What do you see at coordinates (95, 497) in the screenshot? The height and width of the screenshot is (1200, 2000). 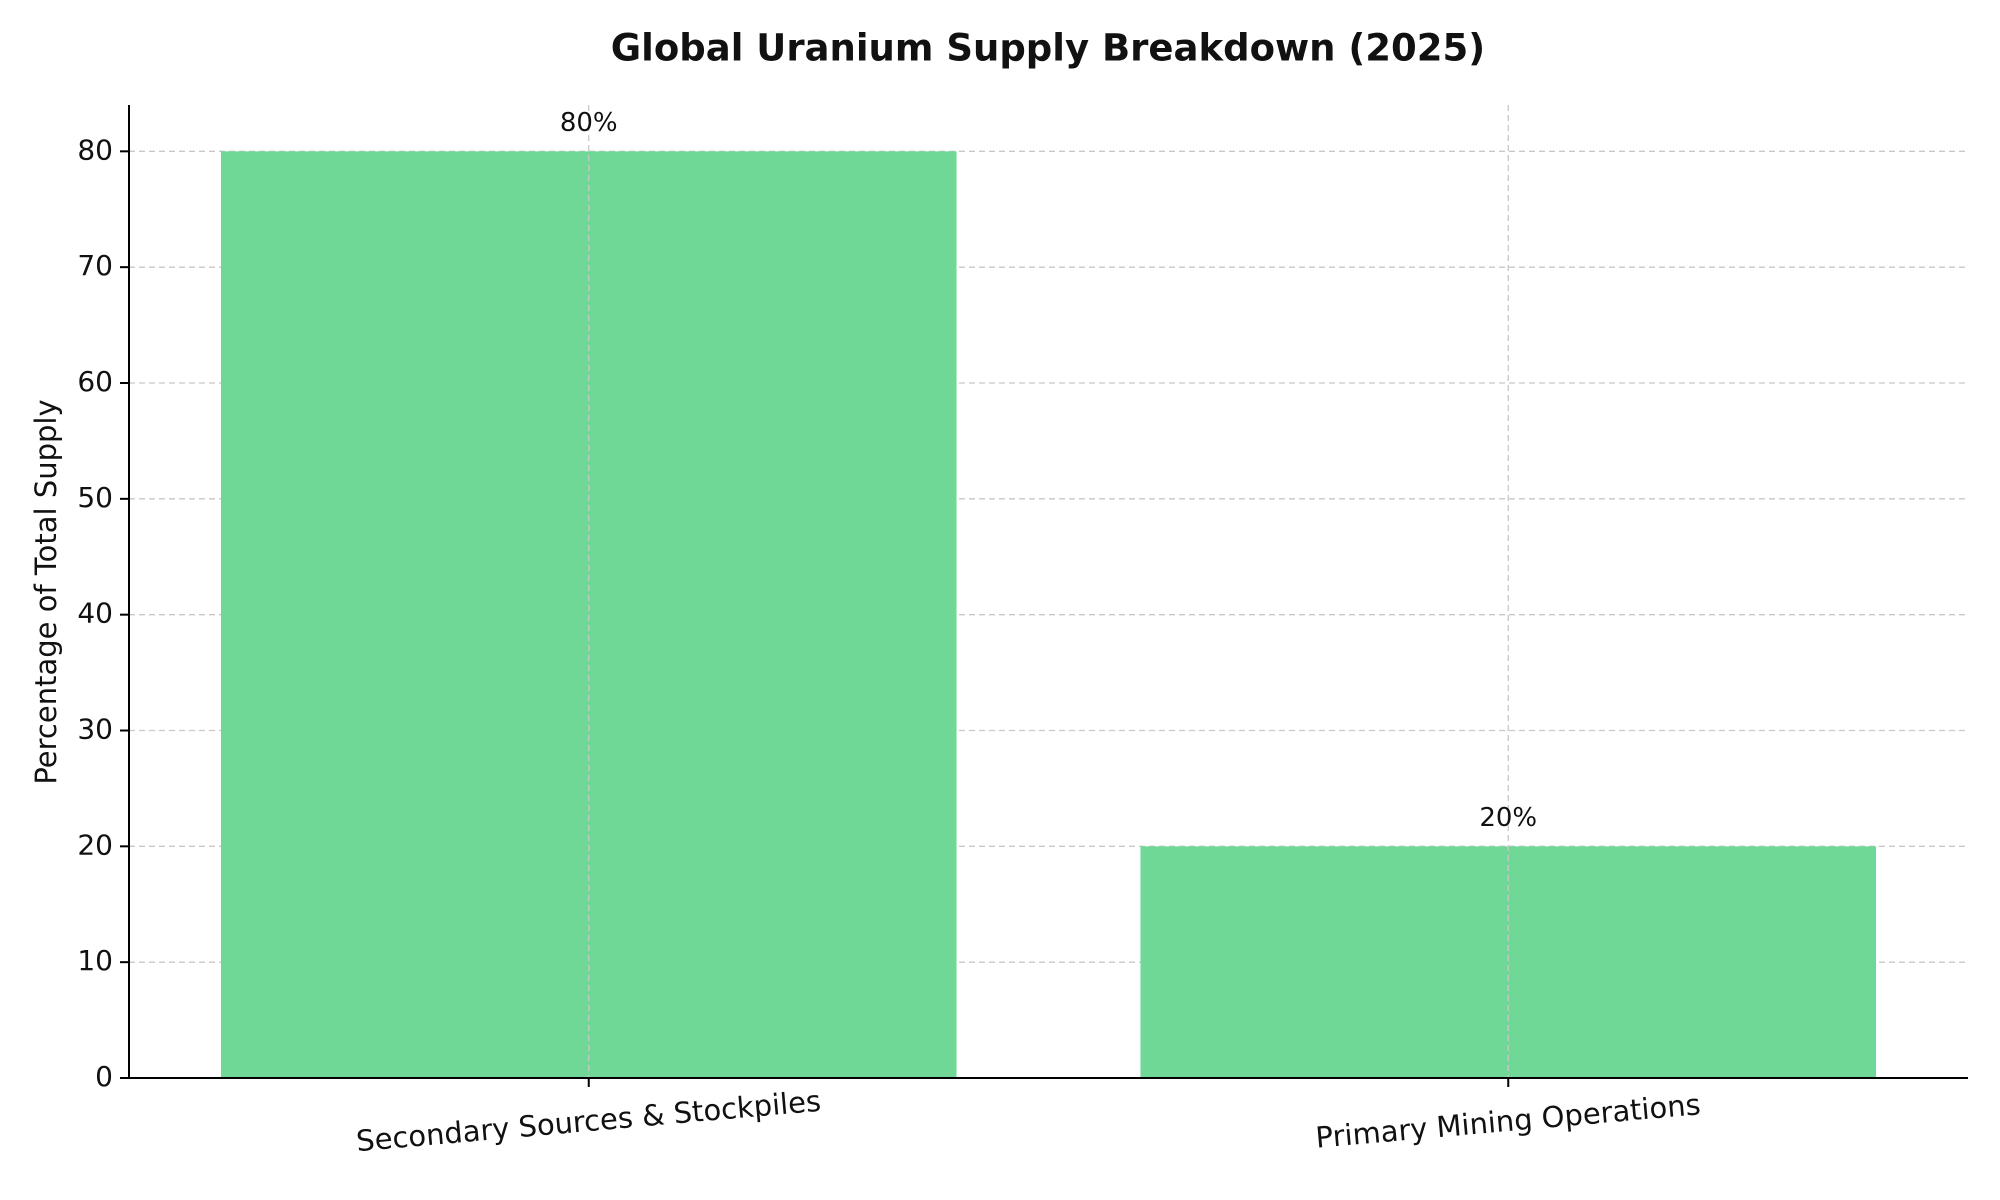 I see `y-tick-label: 50` at bounding box center [95, 497].